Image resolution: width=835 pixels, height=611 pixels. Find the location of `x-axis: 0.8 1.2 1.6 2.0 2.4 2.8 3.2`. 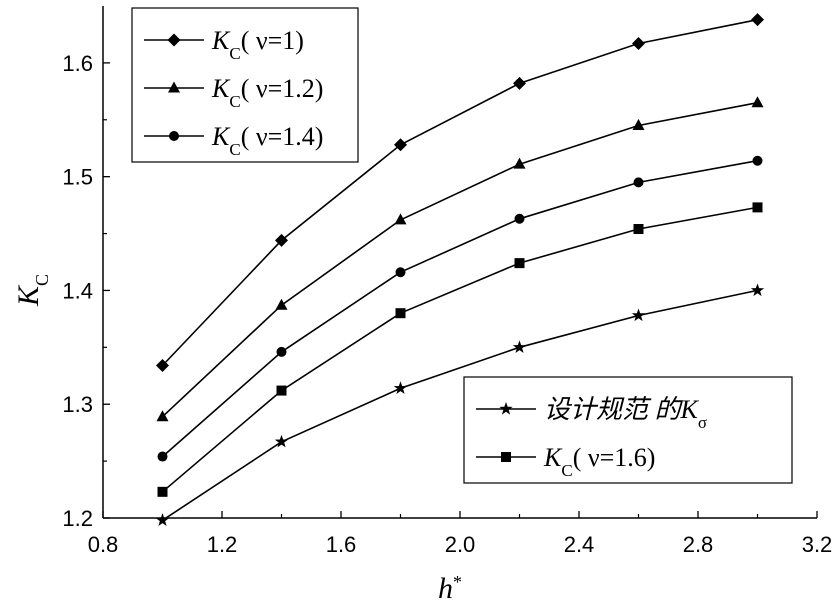

x-axis: 0.8 1.2 1.6 2.0 2.4 2.8 3.2 is located at coordinates (460, 534).